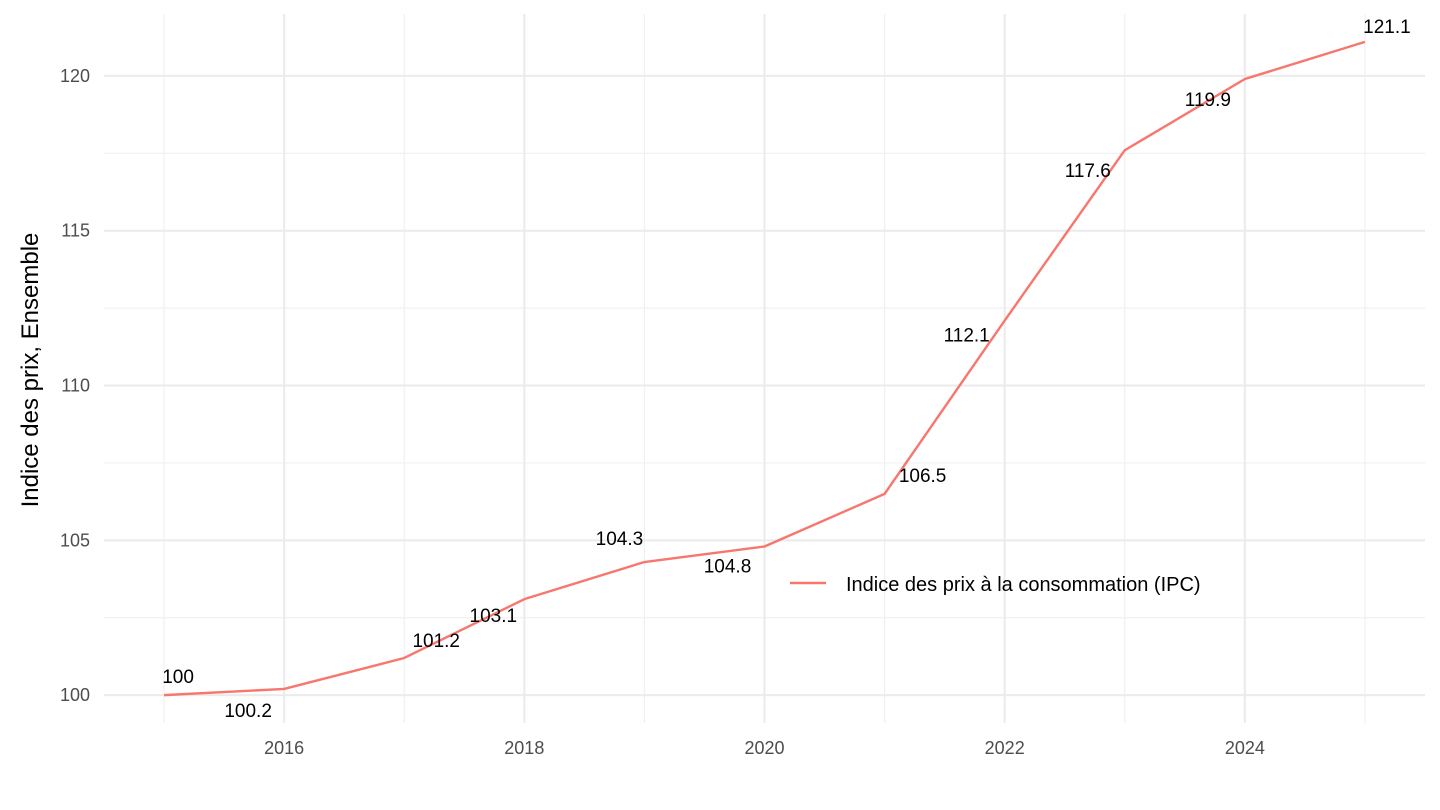 The image size is (1440, 810). Describe the element at coordinates (436, 641) in the screenshot. I see `data-label: 101.2` at that location.